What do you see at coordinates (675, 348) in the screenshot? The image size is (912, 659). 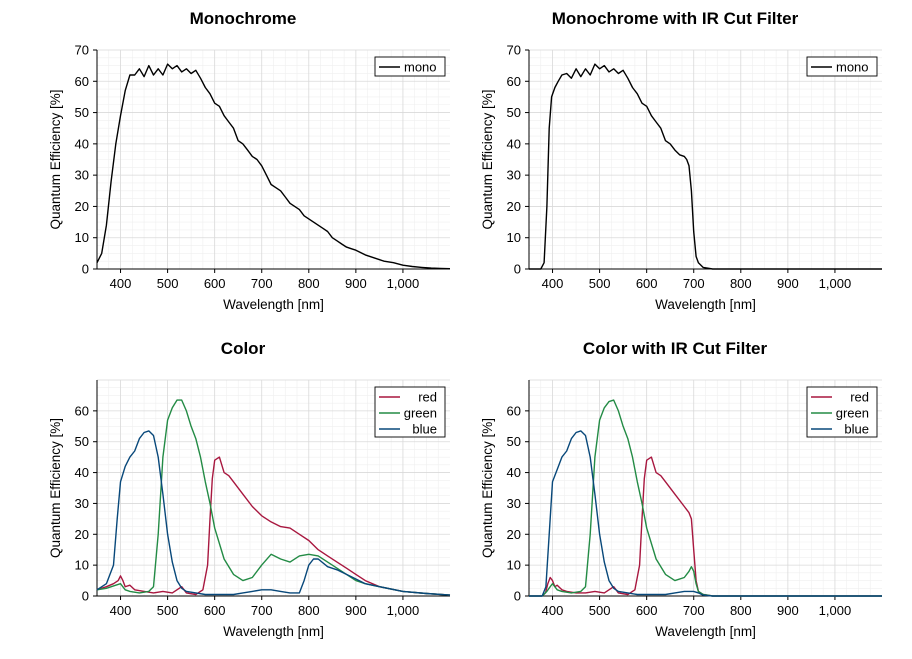 I see `chart-title: Color with IR Cut Filter` at bounding box center [675, 348].